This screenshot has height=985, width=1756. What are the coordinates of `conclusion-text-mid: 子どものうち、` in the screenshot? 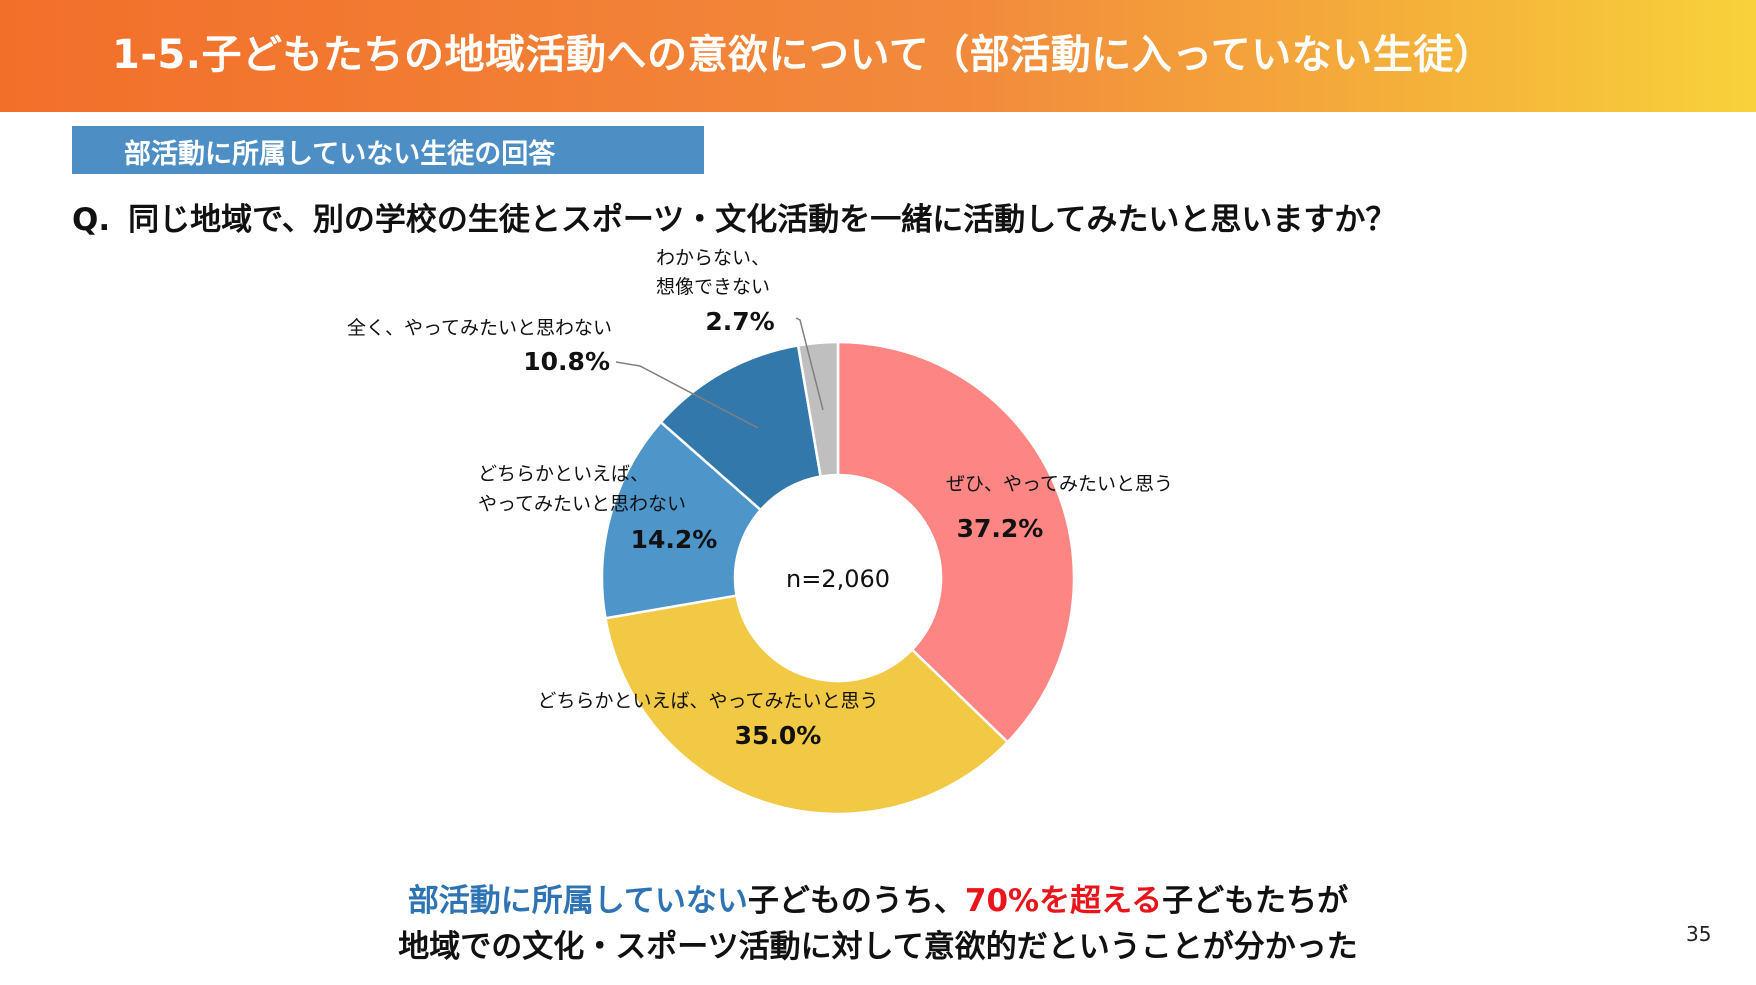 It's located at (856, 901).